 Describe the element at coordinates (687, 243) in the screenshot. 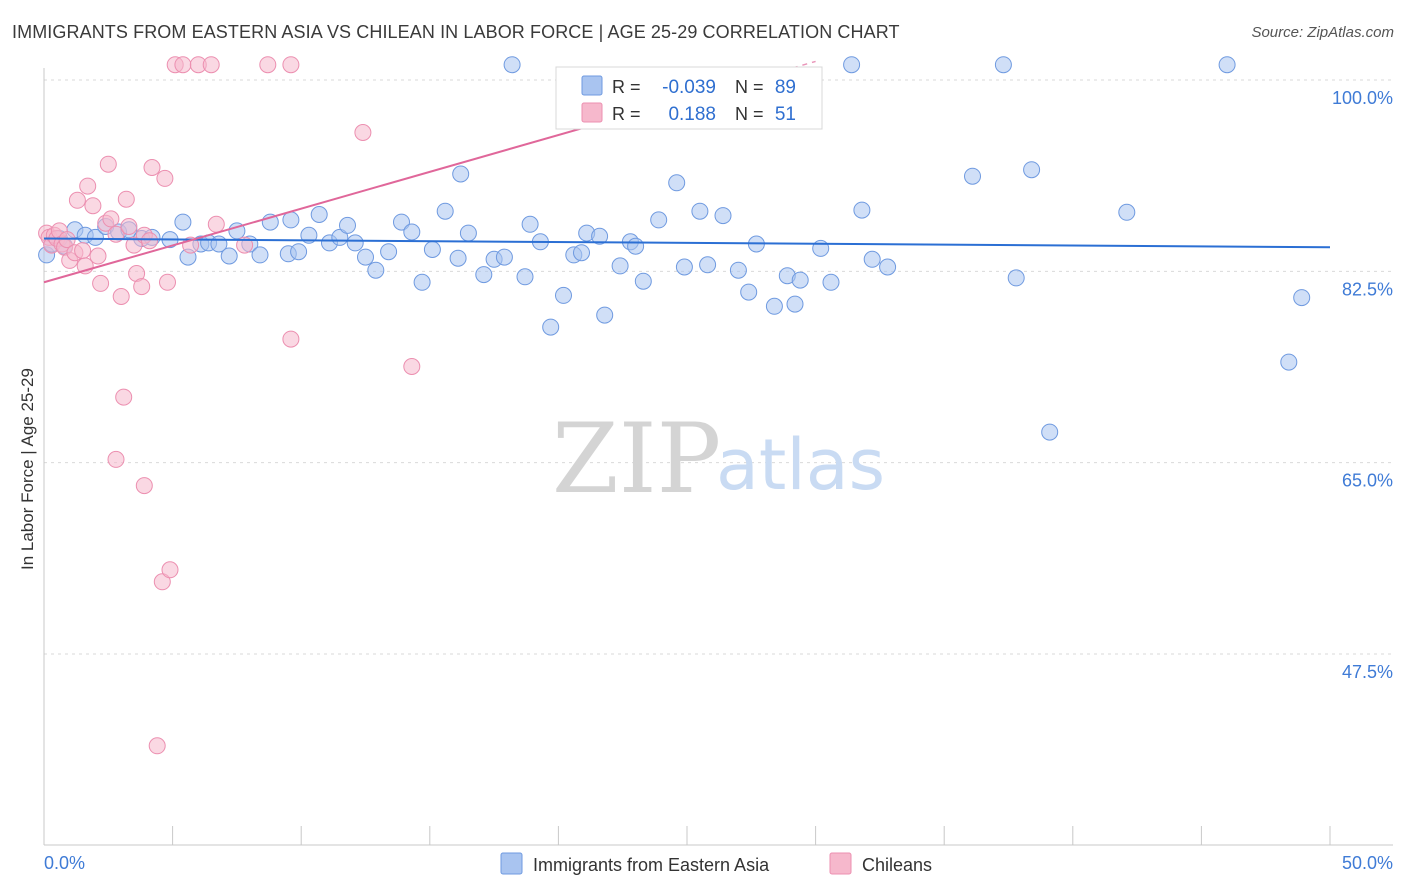

I see `trend-line-eastern-asia` at that location.